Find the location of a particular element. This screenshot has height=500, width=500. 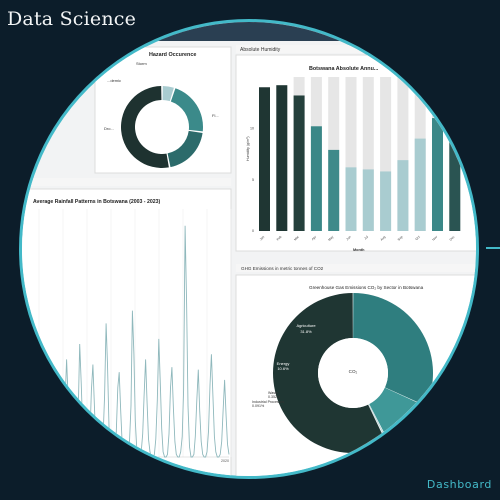

humidity-bar-chart: 0 5 10 Jan Feb Mar Apr May Jun Jul Aug Sep Oct Nov Dec is located at coordinates (355, 159).